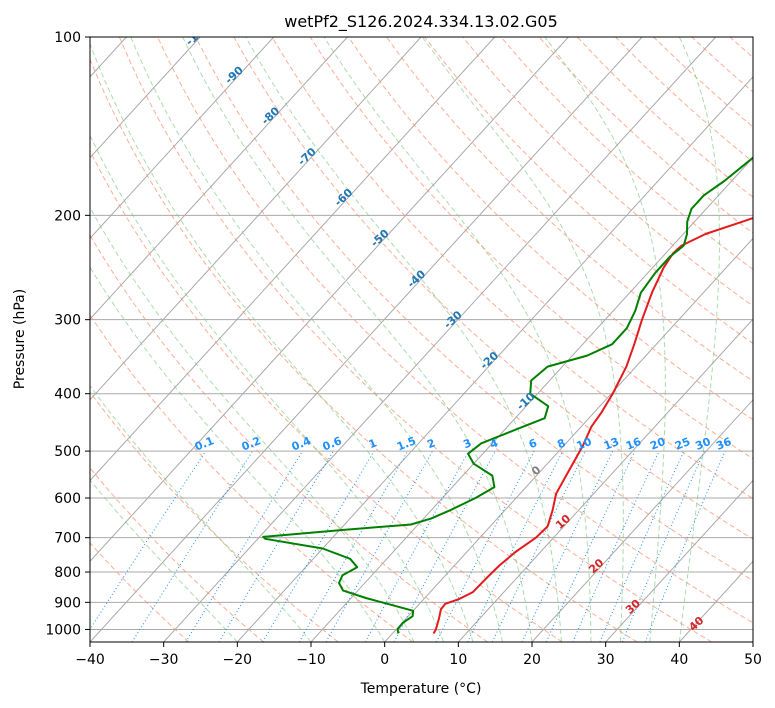  I want to click on y-tick-label: 1000, so click(63, 630).